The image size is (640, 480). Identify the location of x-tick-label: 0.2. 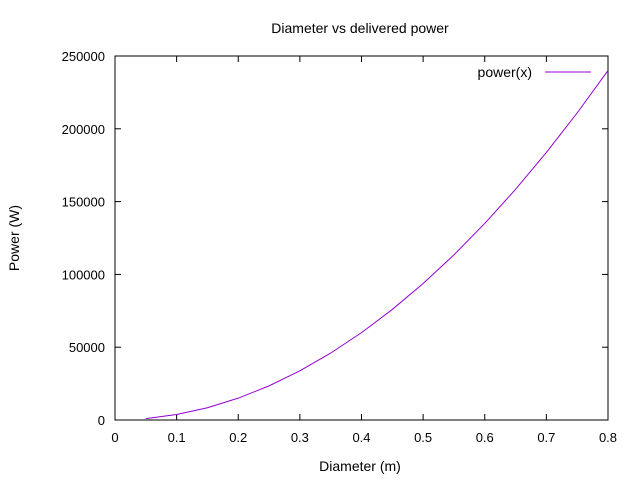
(238, 437).